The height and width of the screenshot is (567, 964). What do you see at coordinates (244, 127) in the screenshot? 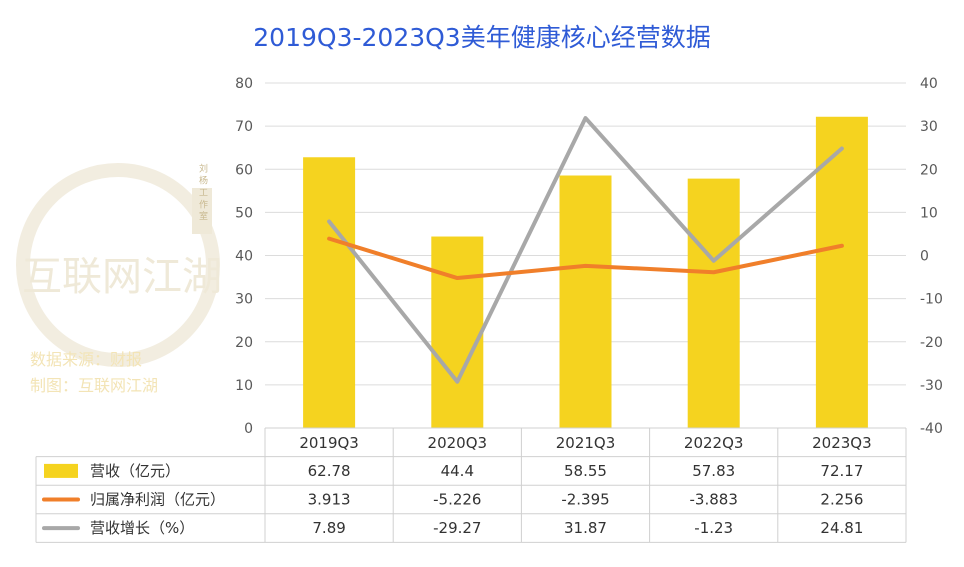
I see `left-tick-label: 70` at bounding box center [244, 127].